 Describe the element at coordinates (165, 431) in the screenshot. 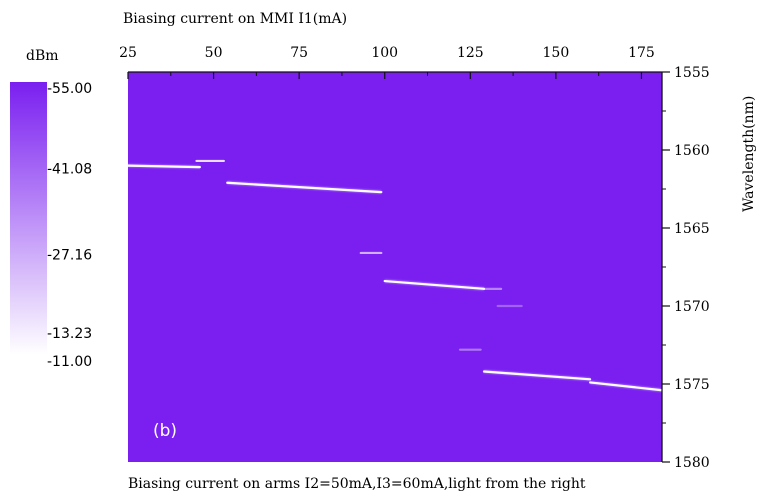

I see `panel-label: (b)` at that location.